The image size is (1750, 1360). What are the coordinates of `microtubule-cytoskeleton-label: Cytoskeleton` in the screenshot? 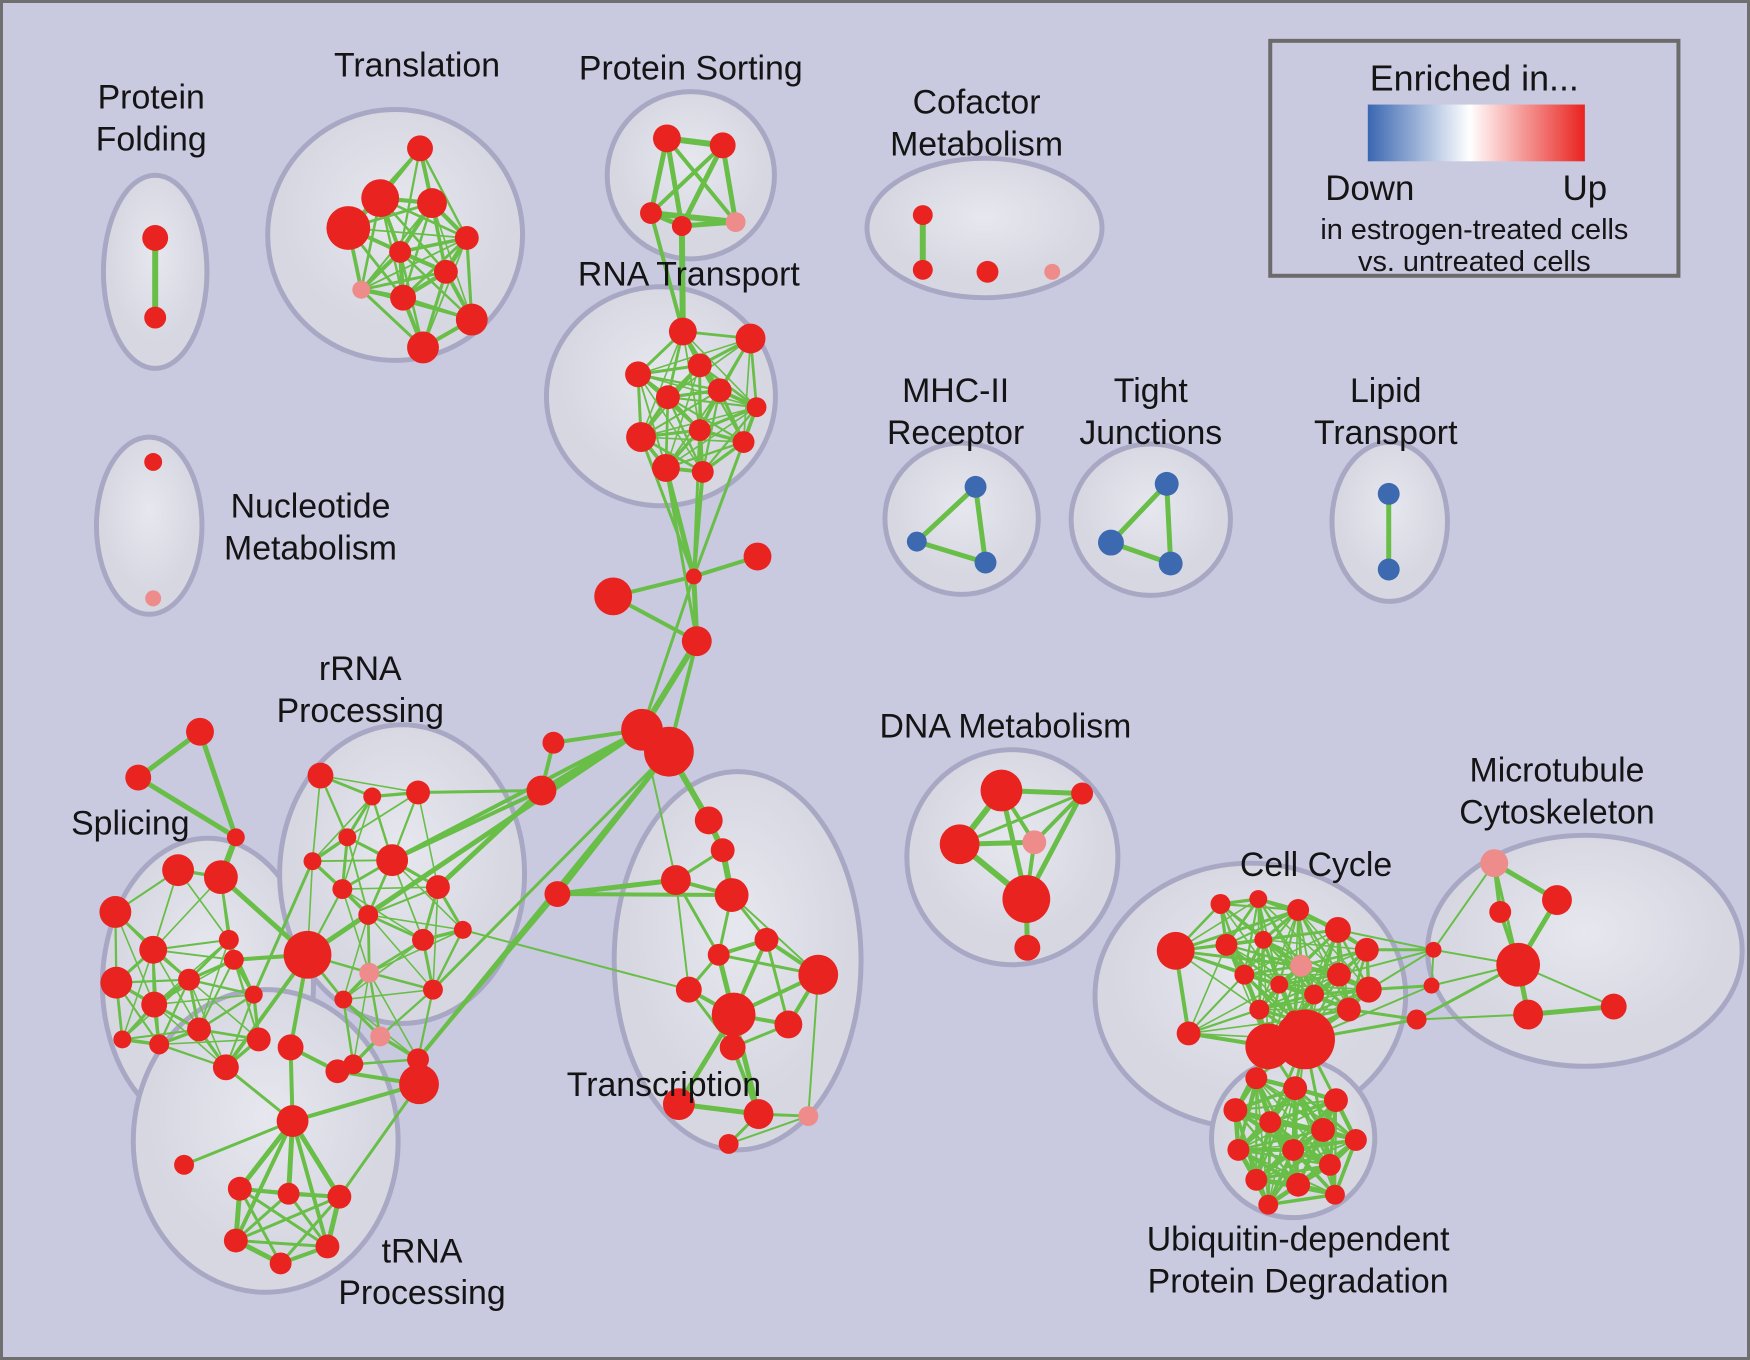 It's located at (1557, 812).